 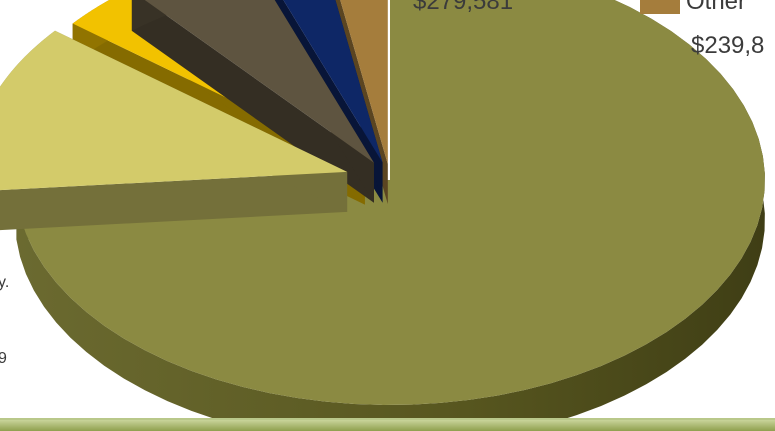 What do you see at coordinates (5, 282) in the screenshot?
I see `side-text-line1: y.` at bounding box center [5, 282].